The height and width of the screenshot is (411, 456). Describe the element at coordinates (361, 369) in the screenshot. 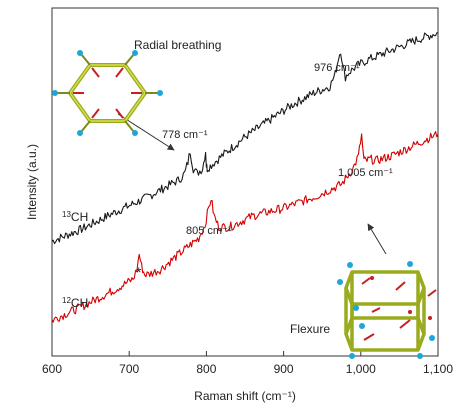

I see `x-tick-label-1000: 1,000` at that location.